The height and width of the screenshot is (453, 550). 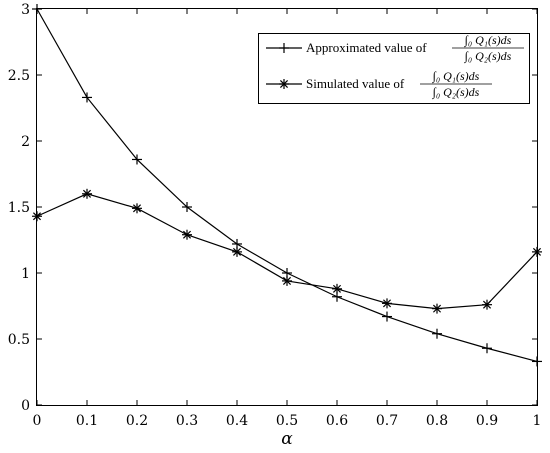 I want to click on y-tick-label: 0, so click(x=25, y=406).